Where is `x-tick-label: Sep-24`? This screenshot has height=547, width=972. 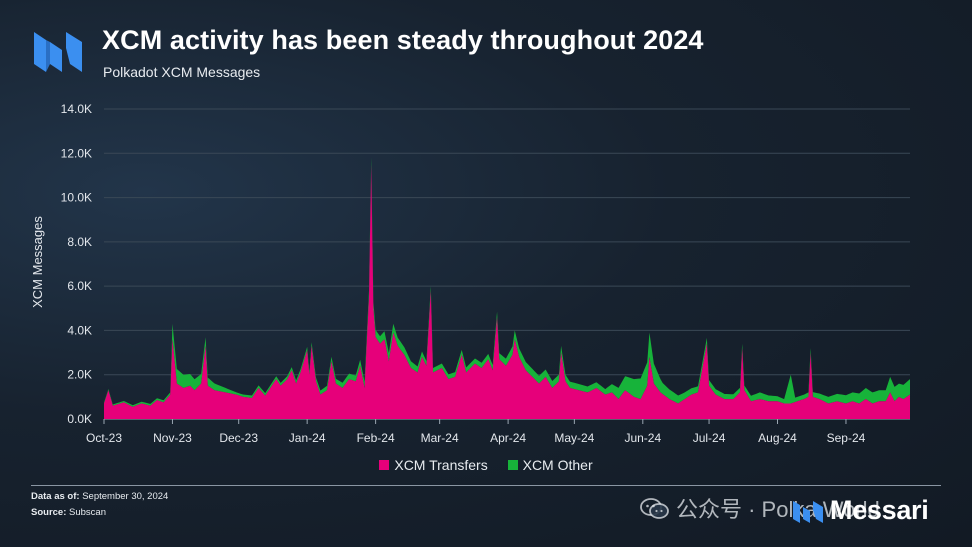 x-tick-label: Sep-24 is located at coordinates (846, 438).